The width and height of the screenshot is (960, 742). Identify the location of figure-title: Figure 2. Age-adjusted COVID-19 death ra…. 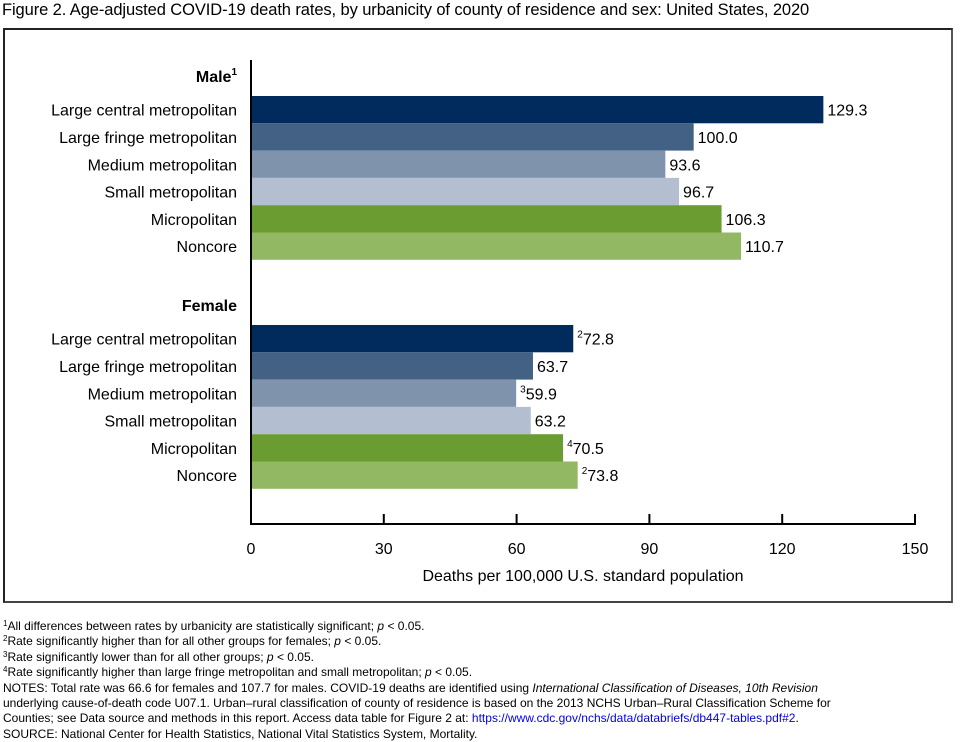
(406, 10).